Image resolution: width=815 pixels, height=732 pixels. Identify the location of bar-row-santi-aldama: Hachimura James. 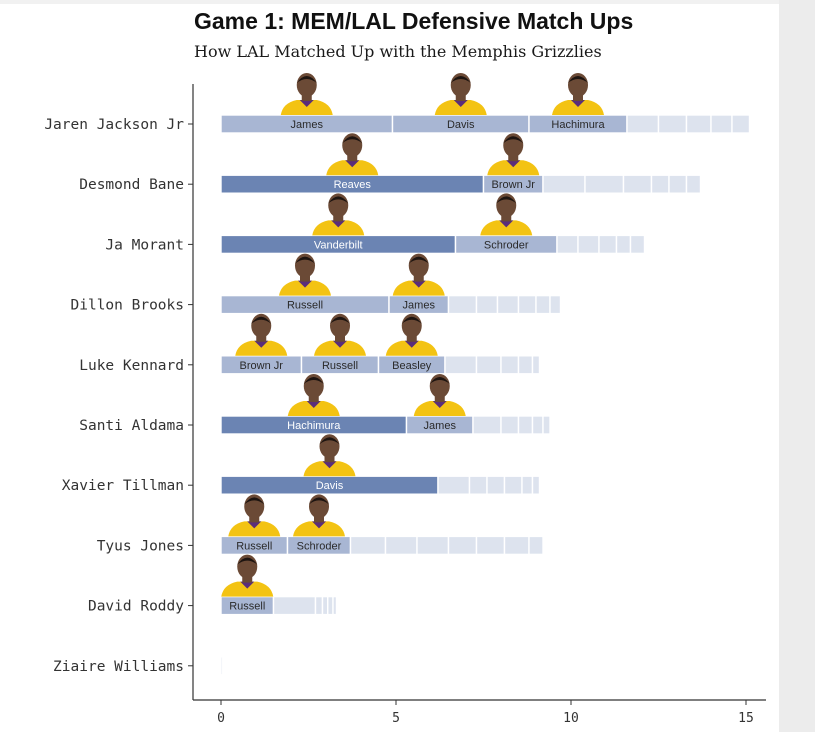
(385, 425).